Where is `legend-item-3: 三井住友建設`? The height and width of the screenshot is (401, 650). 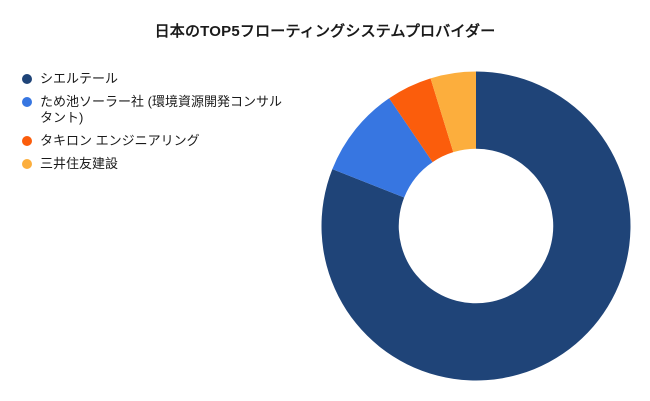
legend-item-3: 三井住友建設 is located at coordinates (157, 164).